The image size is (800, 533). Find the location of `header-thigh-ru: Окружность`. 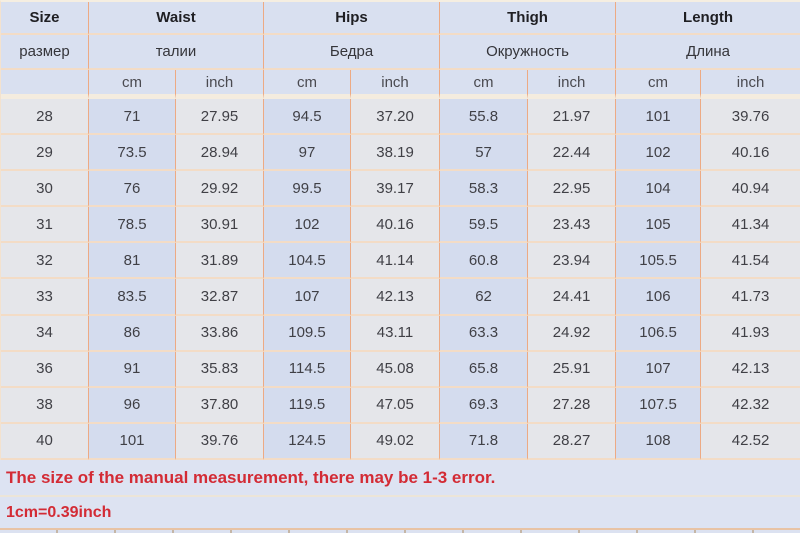

header-thigh-ru: Окружность is located at coordinates (528, 52).